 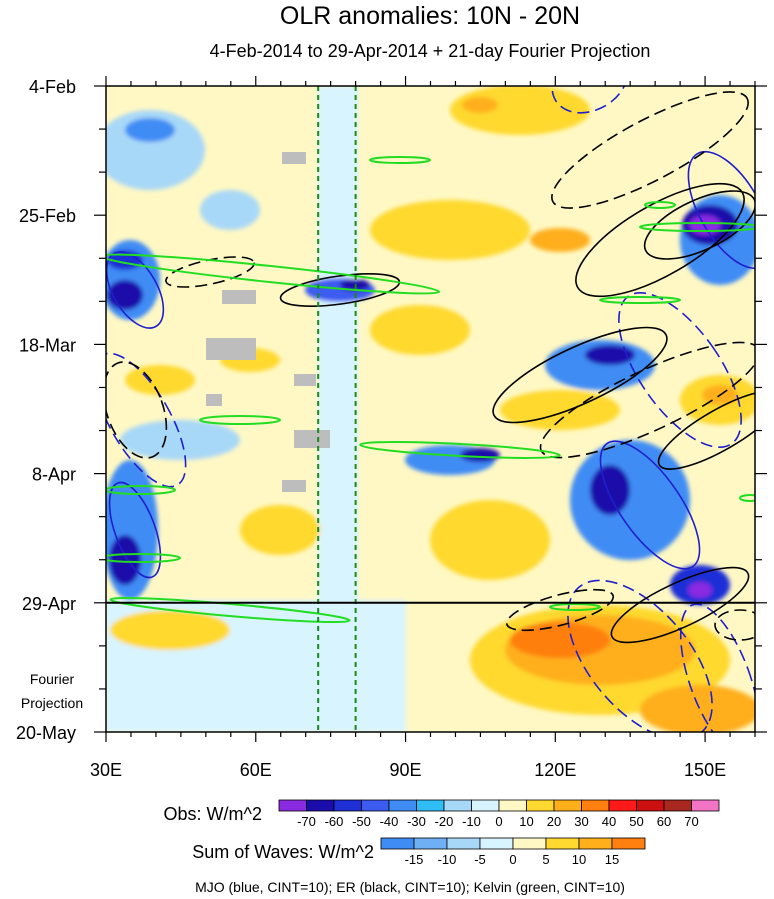 What do you see at coordinates (705, 770) in the screenshot?
I see `x-tick-label: 150E` at bounding box center [705, 770].